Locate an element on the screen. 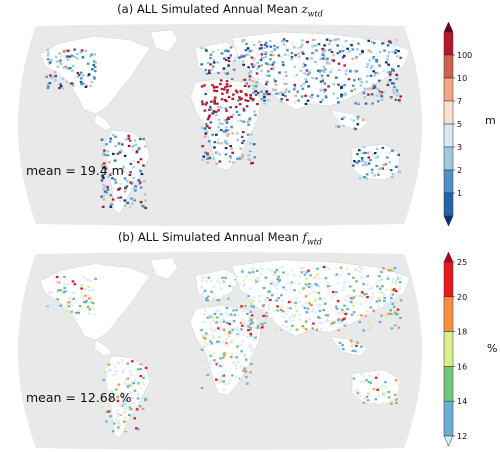 The height and width of the screenshot is (452, 500). colorbar-tick-label: 25 is located at coordinates (462, 262).